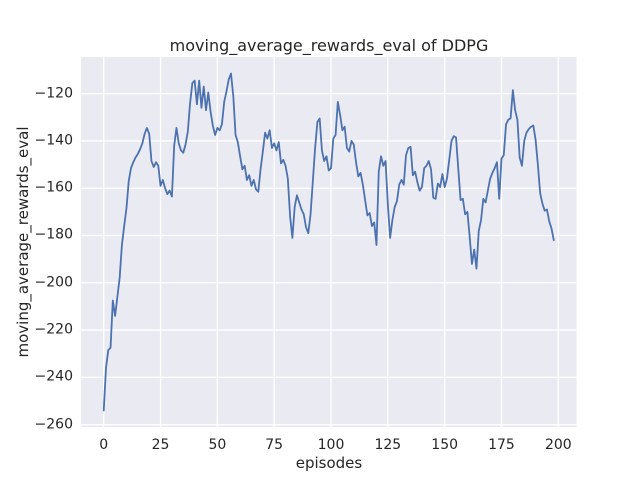  Describe the element at coordinates (501, 445) in the screenshot. I see `x-tick-label: 175` at that location.